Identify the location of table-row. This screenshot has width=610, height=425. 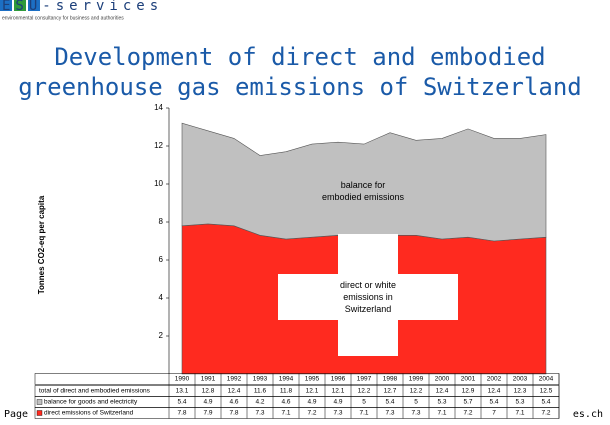
(297, 379).